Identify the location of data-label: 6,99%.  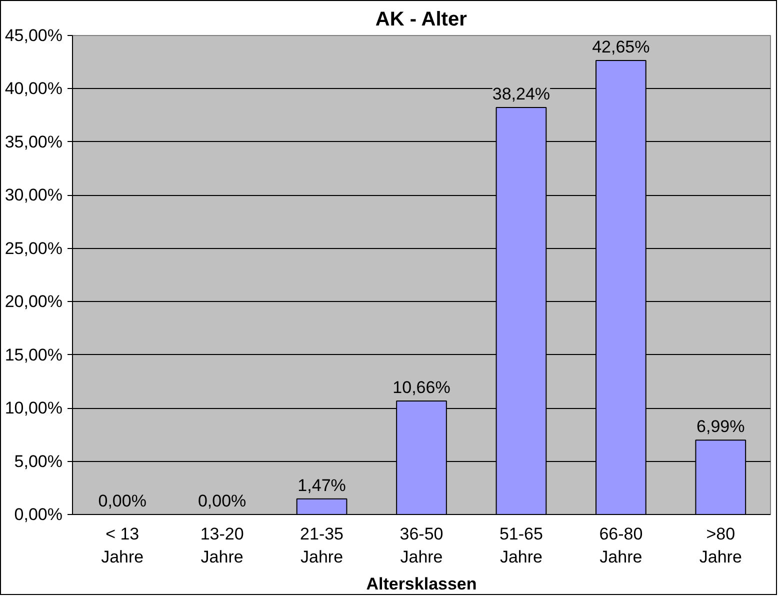
(720, 426).